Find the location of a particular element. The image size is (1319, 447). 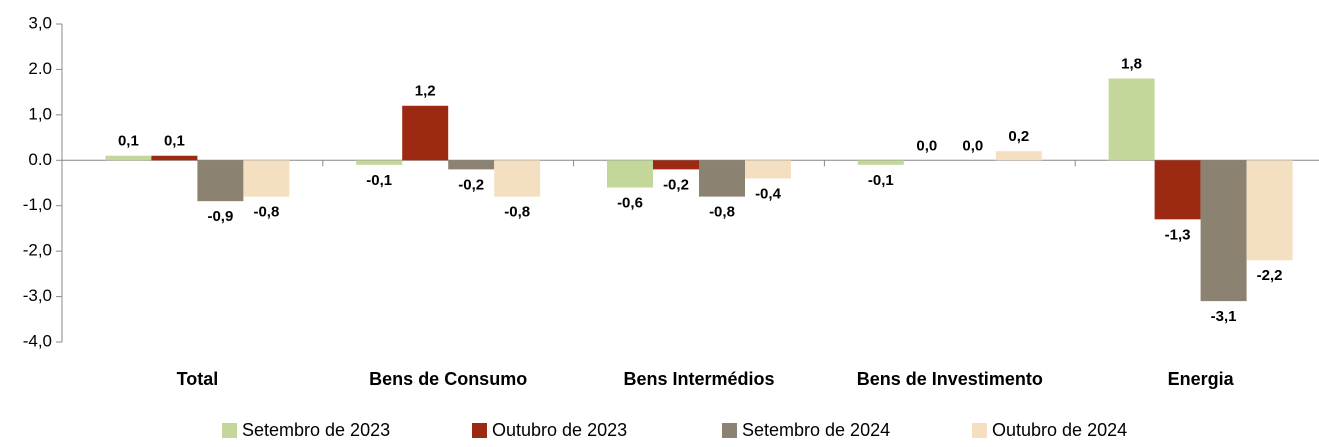

value-label: 0,2 is located at coordinates (1018, 136).